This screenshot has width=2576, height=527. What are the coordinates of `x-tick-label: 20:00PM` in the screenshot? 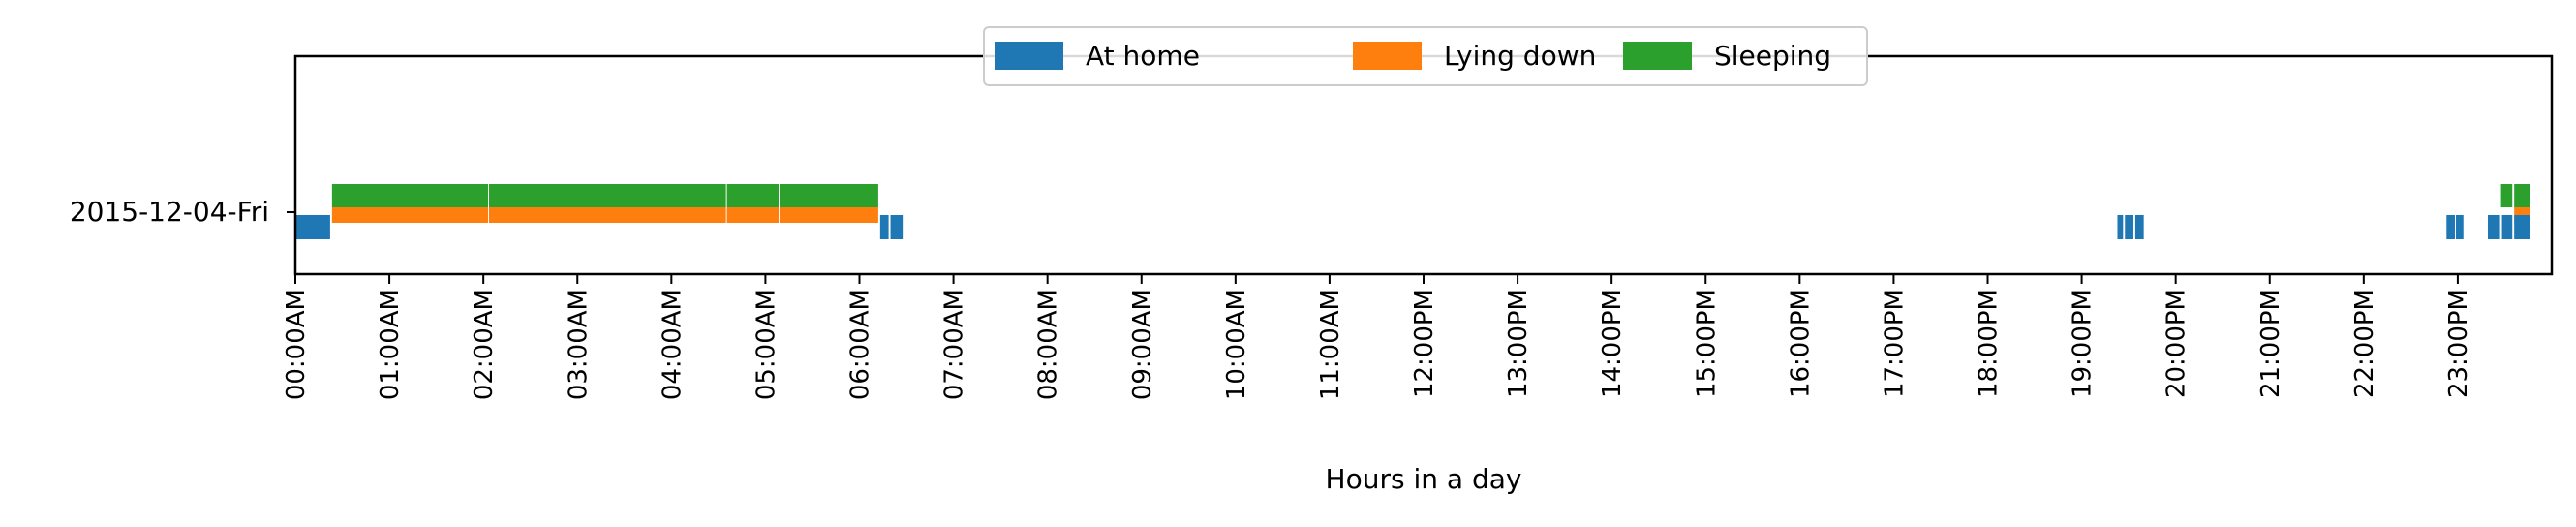 It's located at (2177, 343).